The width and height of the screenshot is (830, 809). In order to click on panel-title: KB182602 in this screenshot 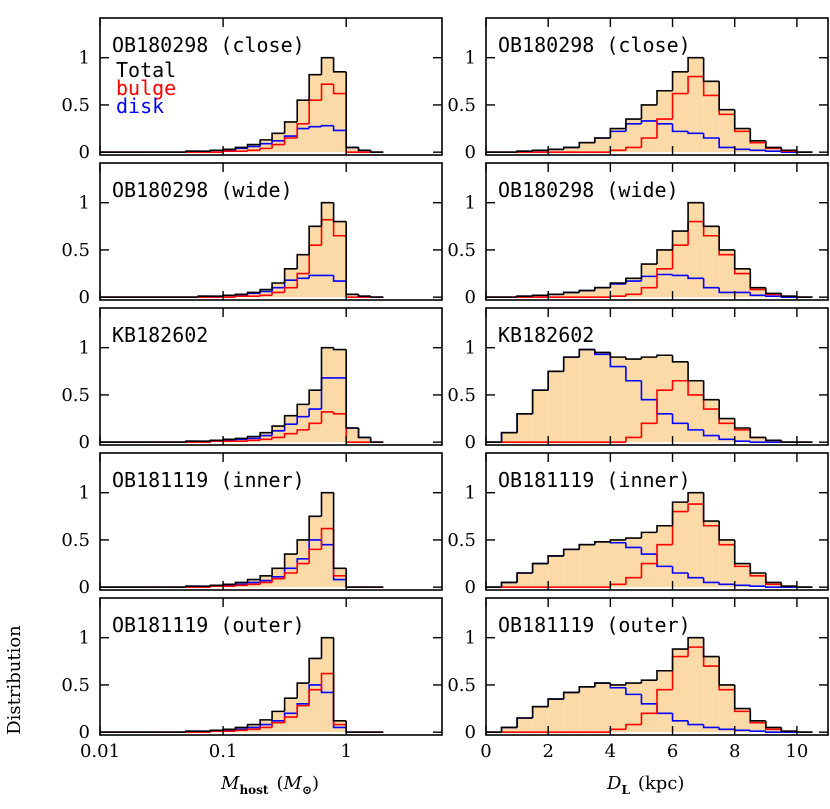, I will do `click(546, 335)`.